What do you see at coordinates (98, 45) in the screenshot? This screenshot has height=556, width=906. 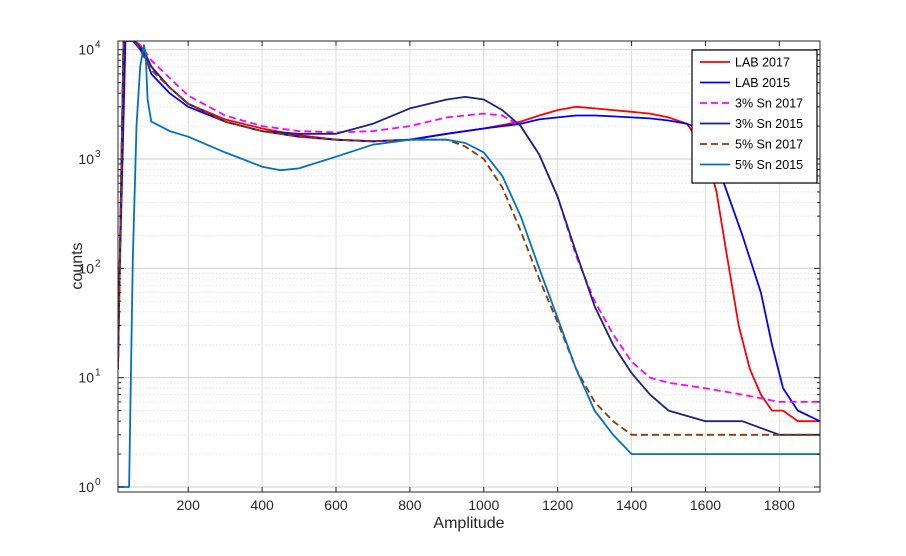 I see `y-tick-label-exponent: 4` at bounding box center [98, 45].